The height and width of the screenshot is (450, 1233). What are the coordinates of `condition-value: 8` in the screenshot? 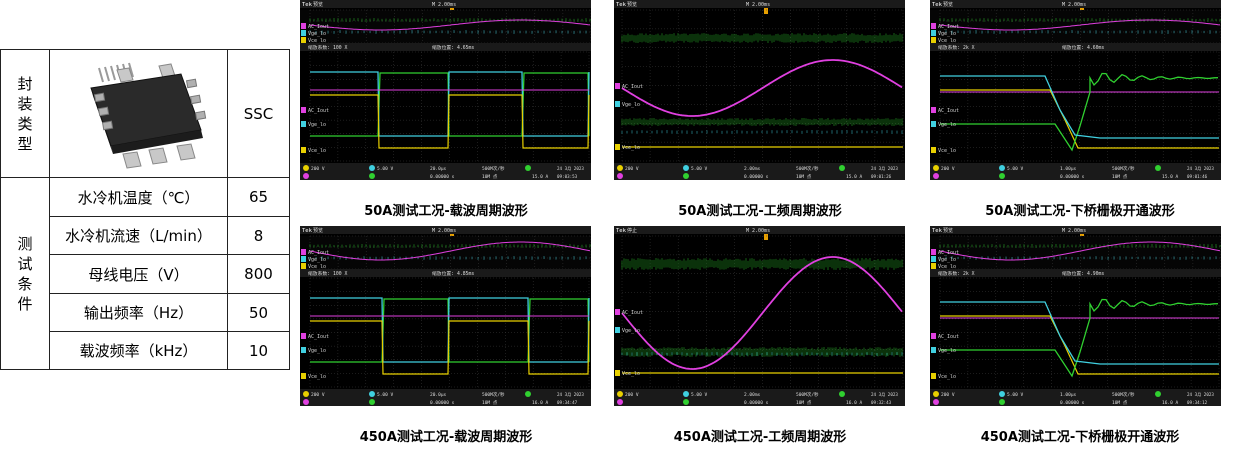 It's located at (259, 236).